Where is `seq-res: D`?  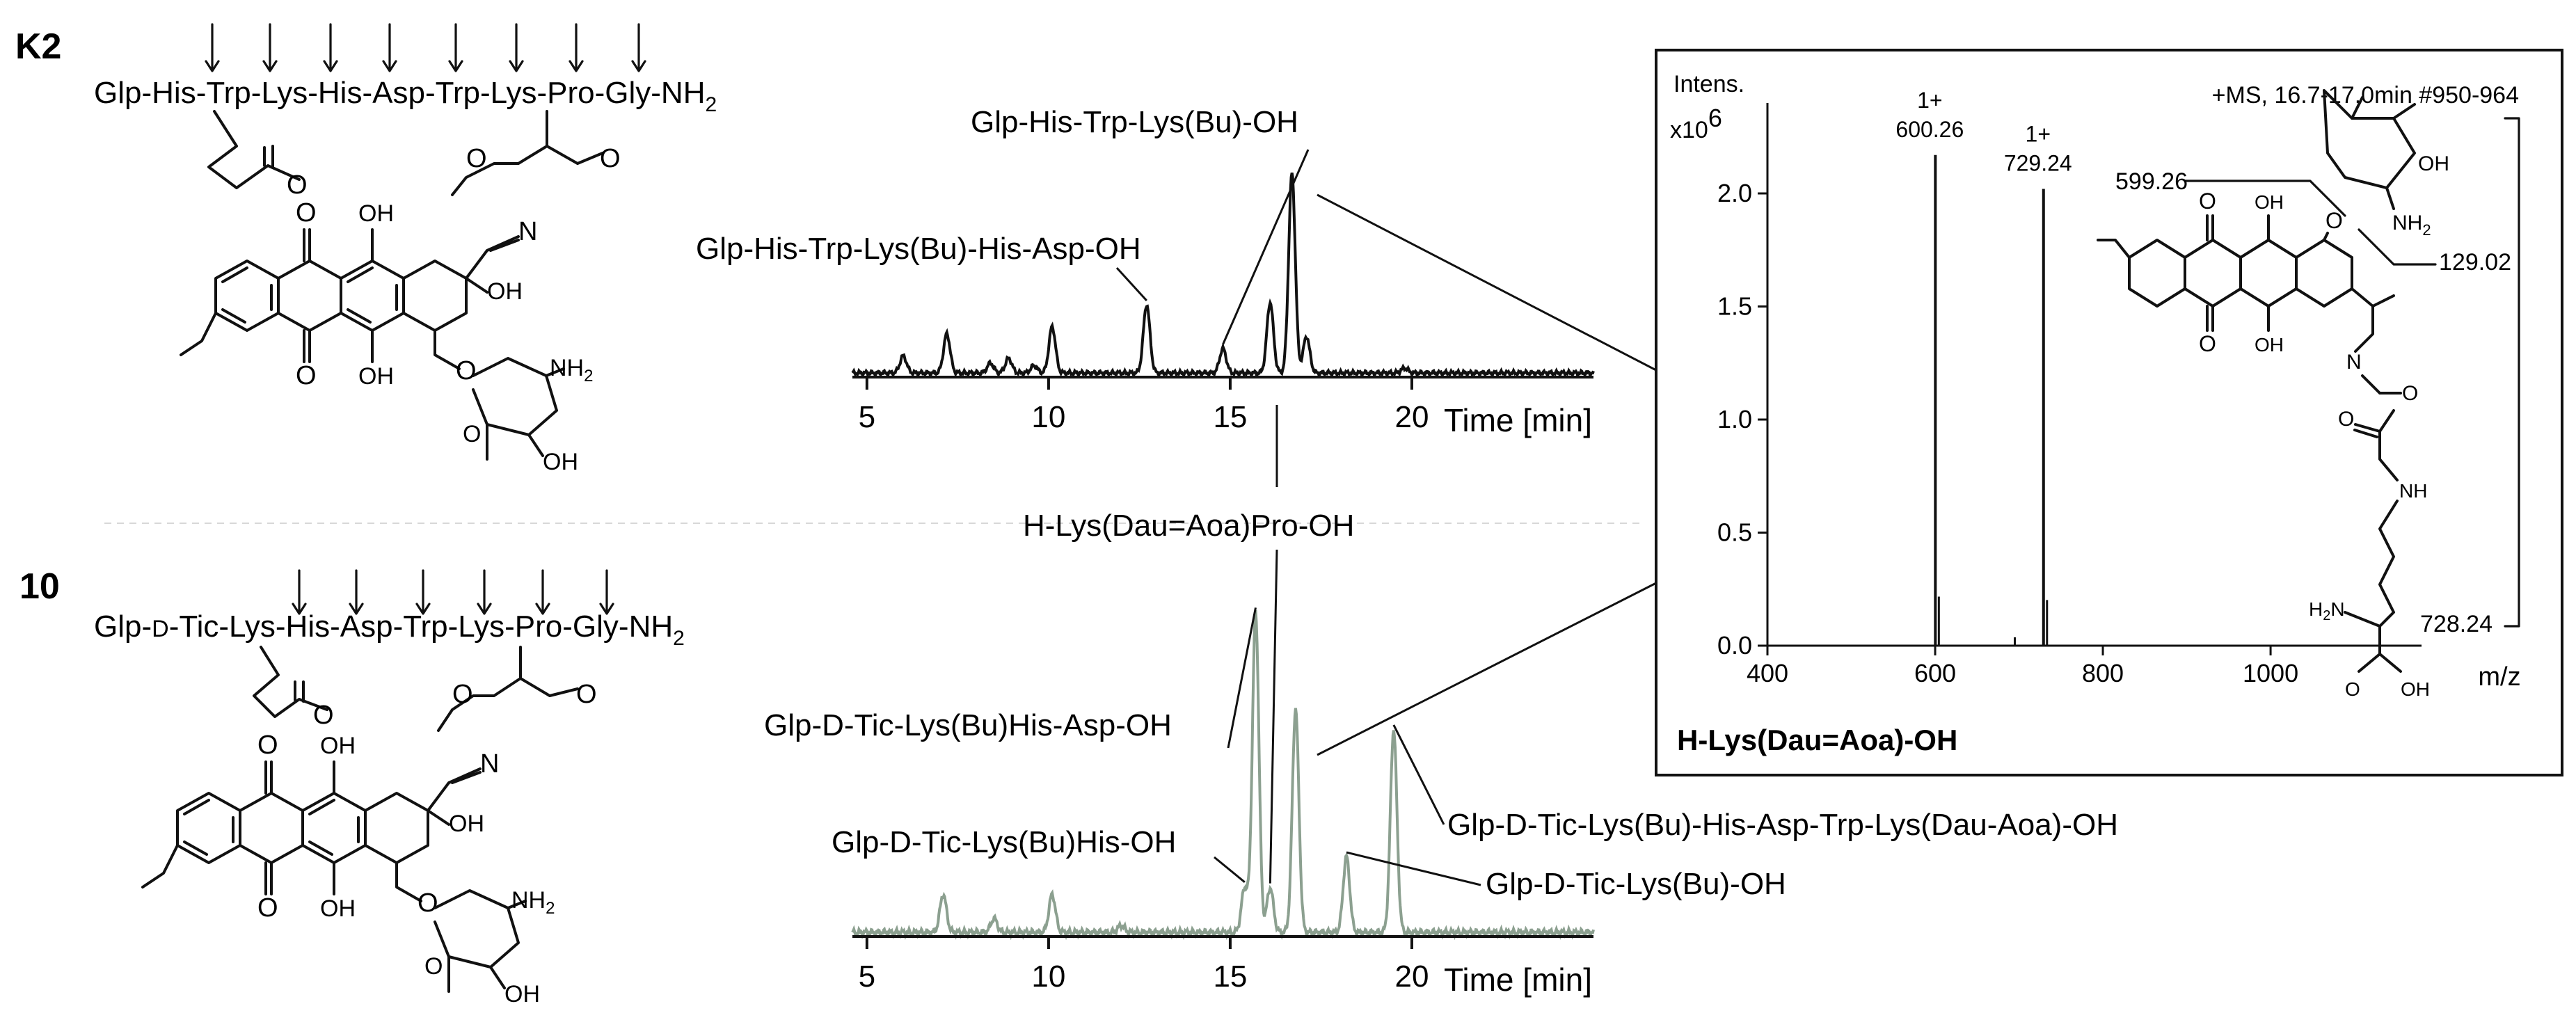
seq-res: D is located at coordinates (160, 629).